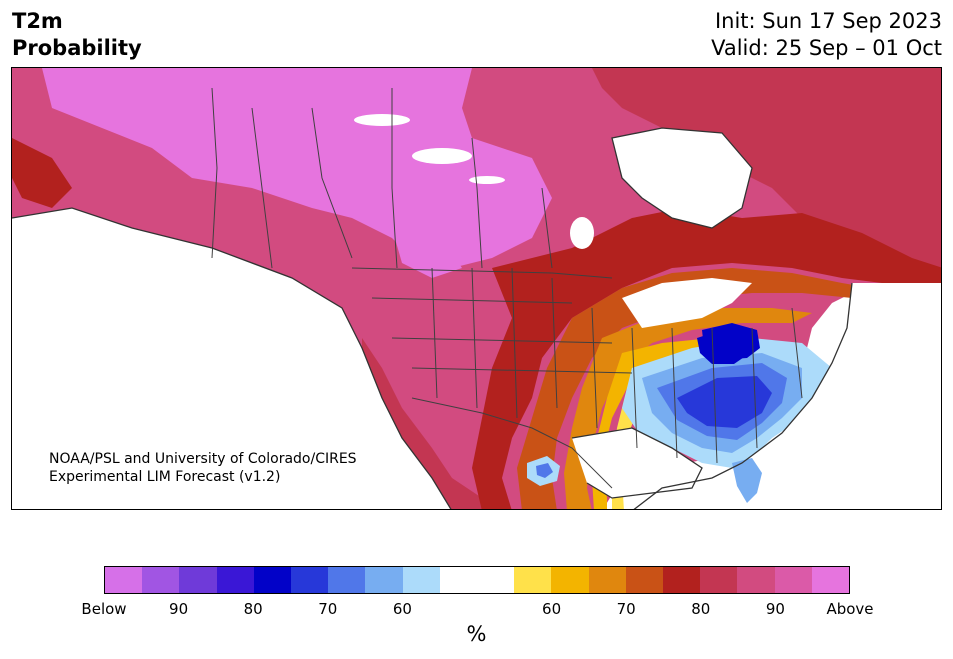 The image size is (953, 659). Describe the element at coordinates (104, 609) in the screenshot. I see `tick-below: Below` at that location.